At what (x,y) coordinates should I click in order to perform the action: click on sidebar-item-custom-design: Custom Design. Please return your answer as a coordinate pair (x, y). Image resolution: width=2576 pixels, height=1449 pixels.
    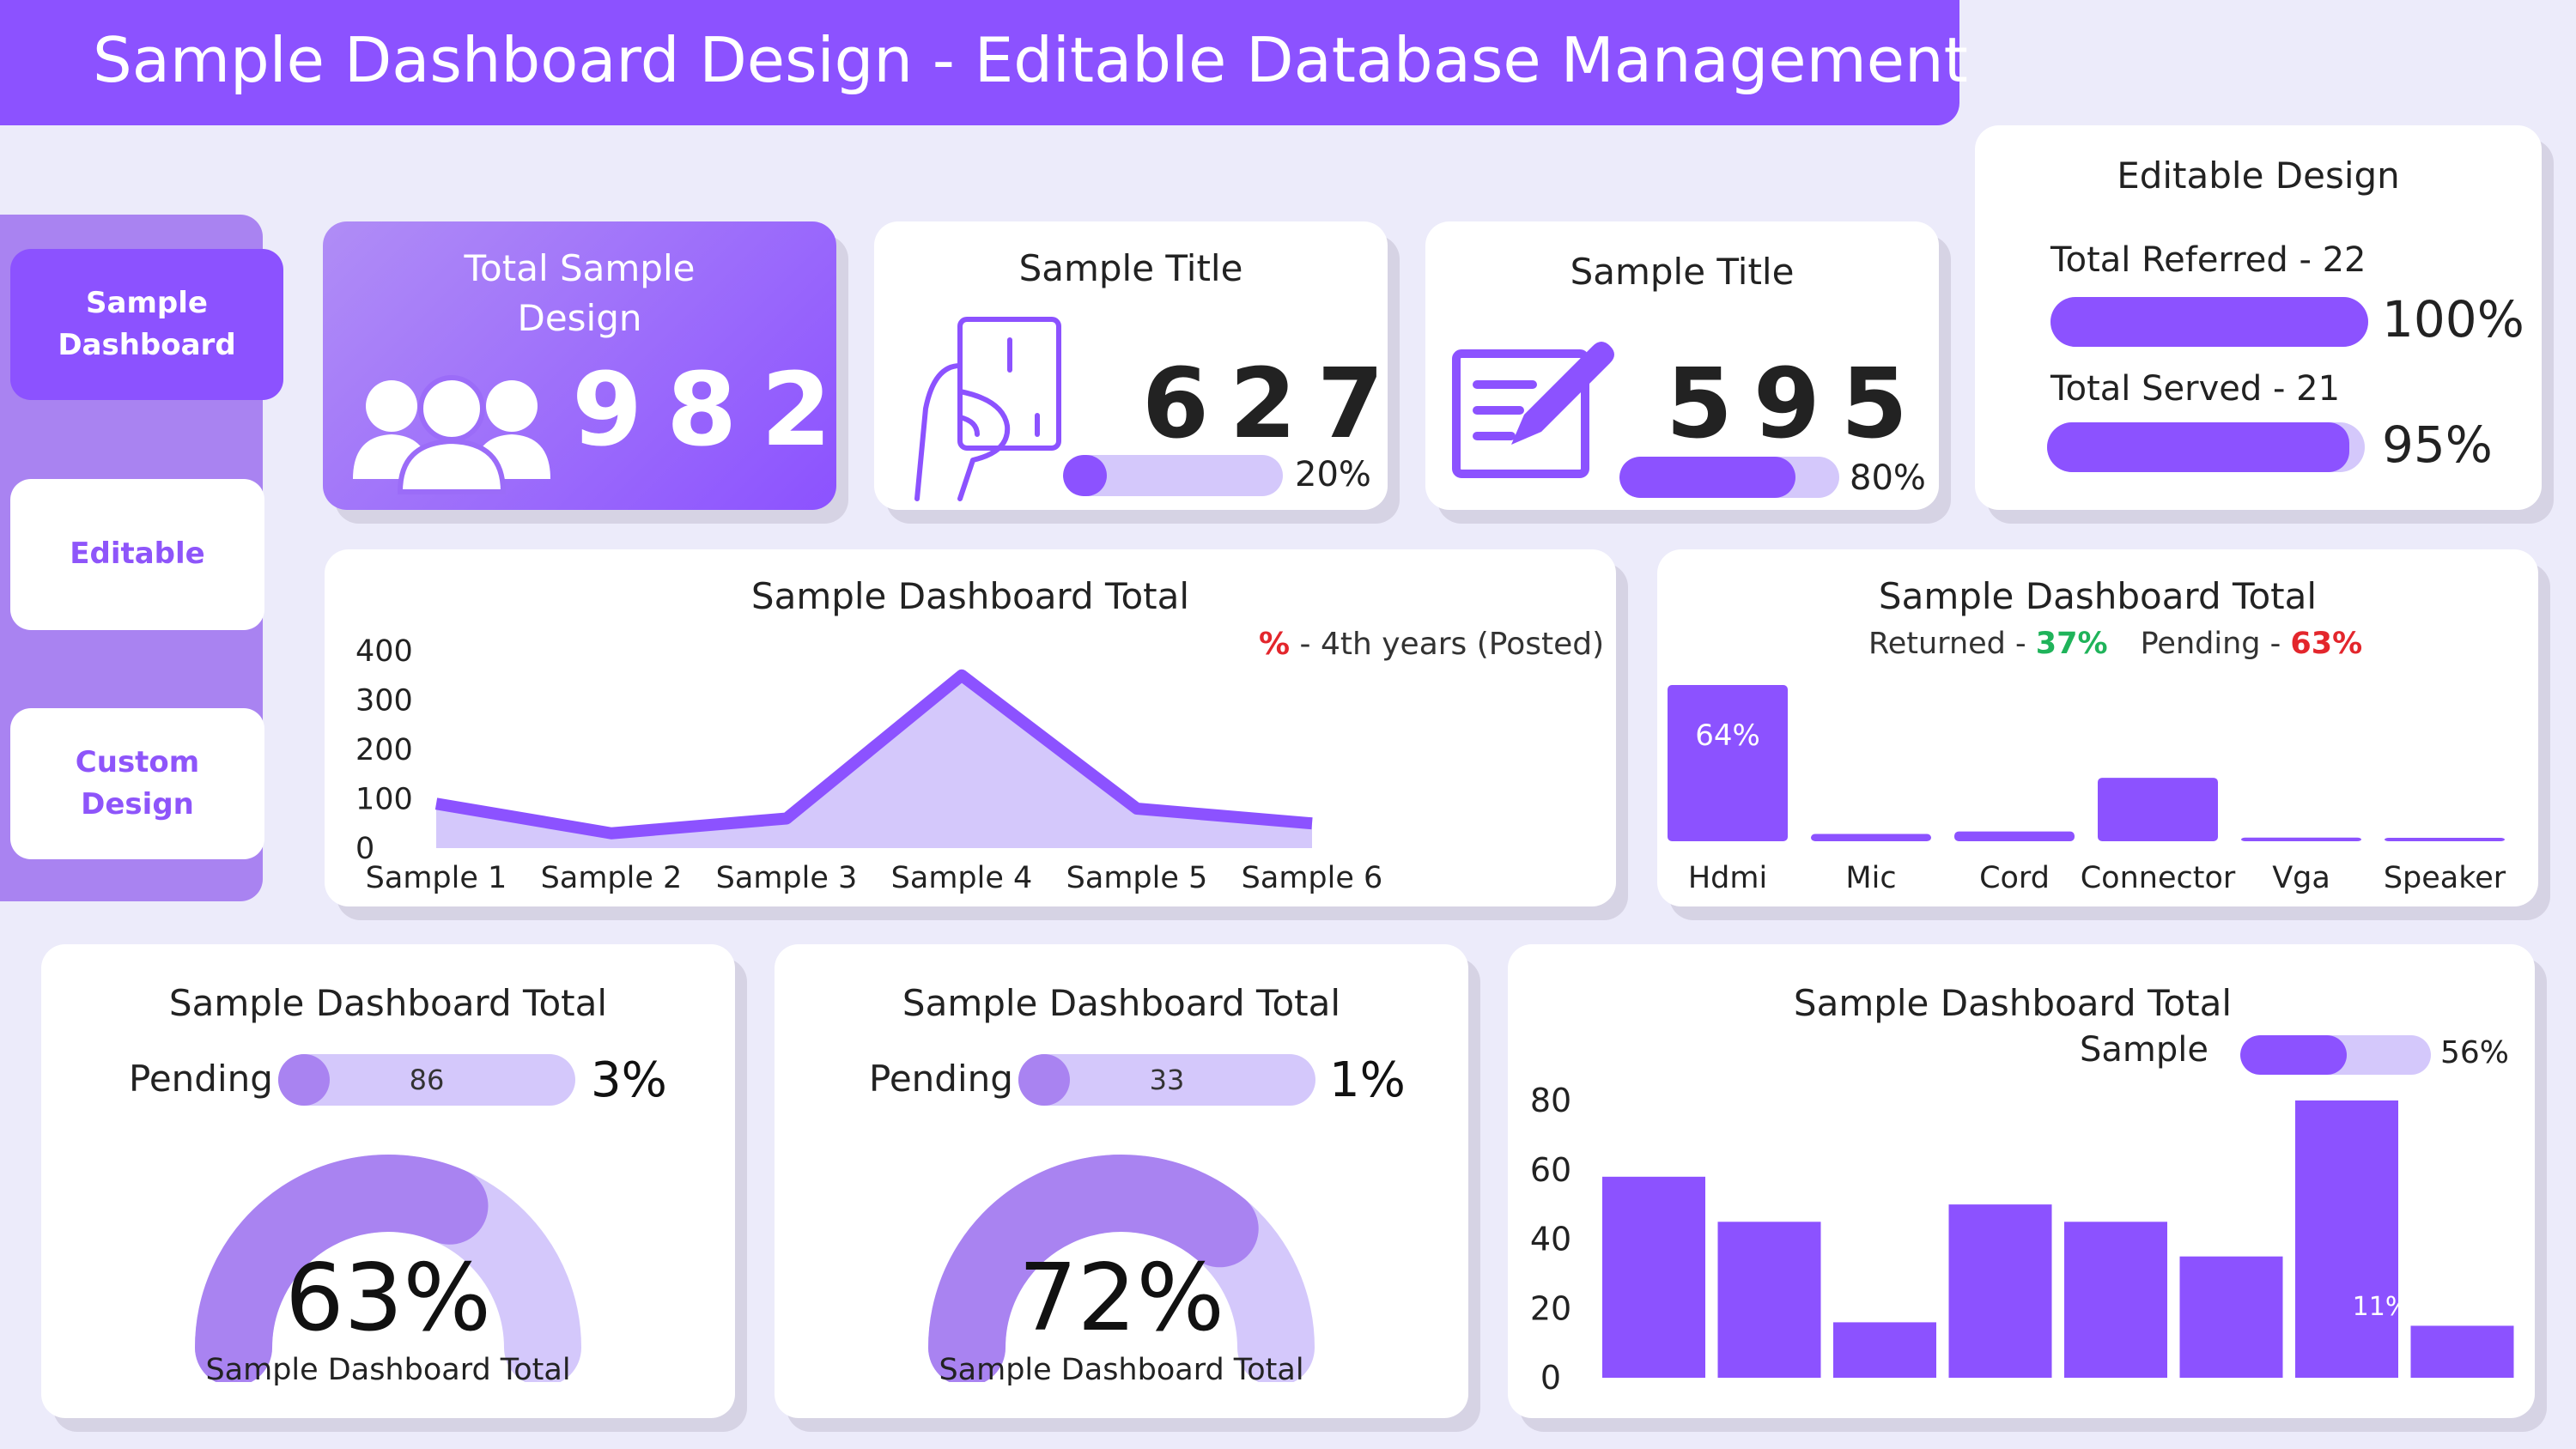
    Looking at the image, I should click on (137, 783).